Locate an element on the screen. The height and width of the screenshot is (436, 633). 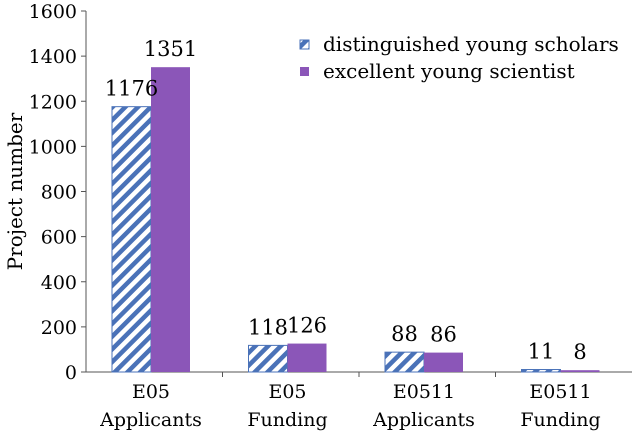
legend-label: distinguished young scholars is located at coordinates (471, 44).